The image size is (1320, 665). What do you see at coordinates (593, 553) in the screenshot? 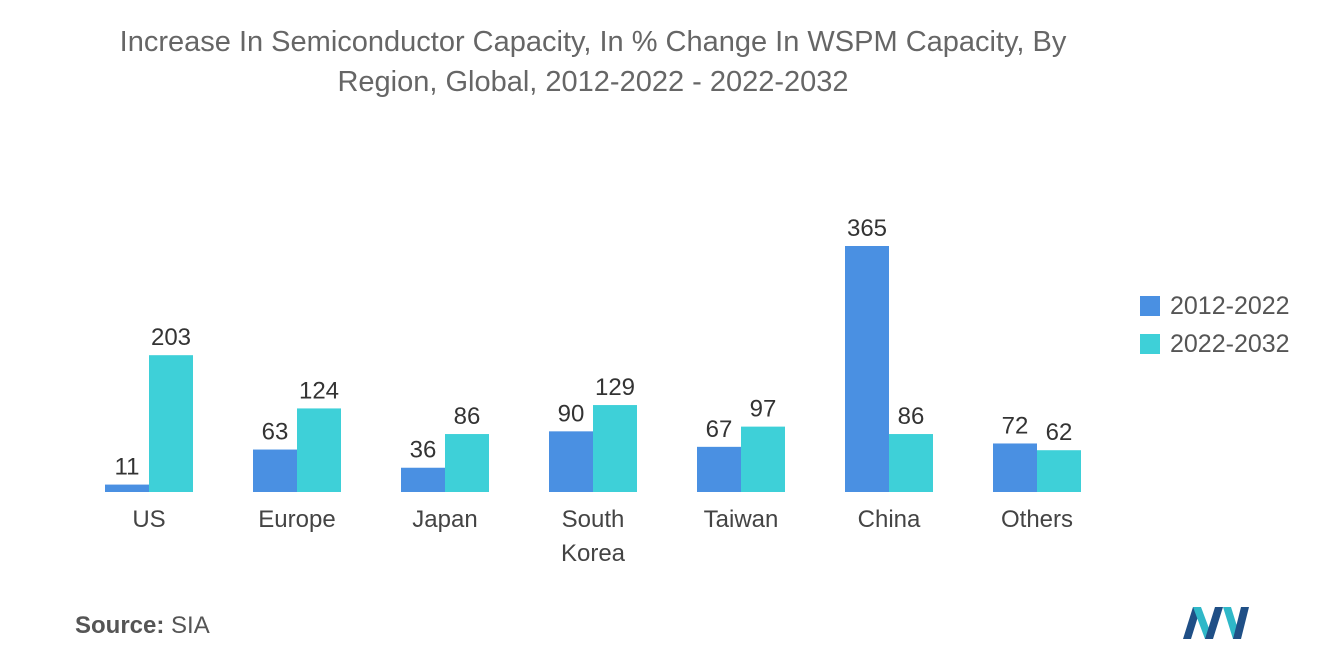
I see `category-label-3-1: Korea` at bounding box center [593, 553].